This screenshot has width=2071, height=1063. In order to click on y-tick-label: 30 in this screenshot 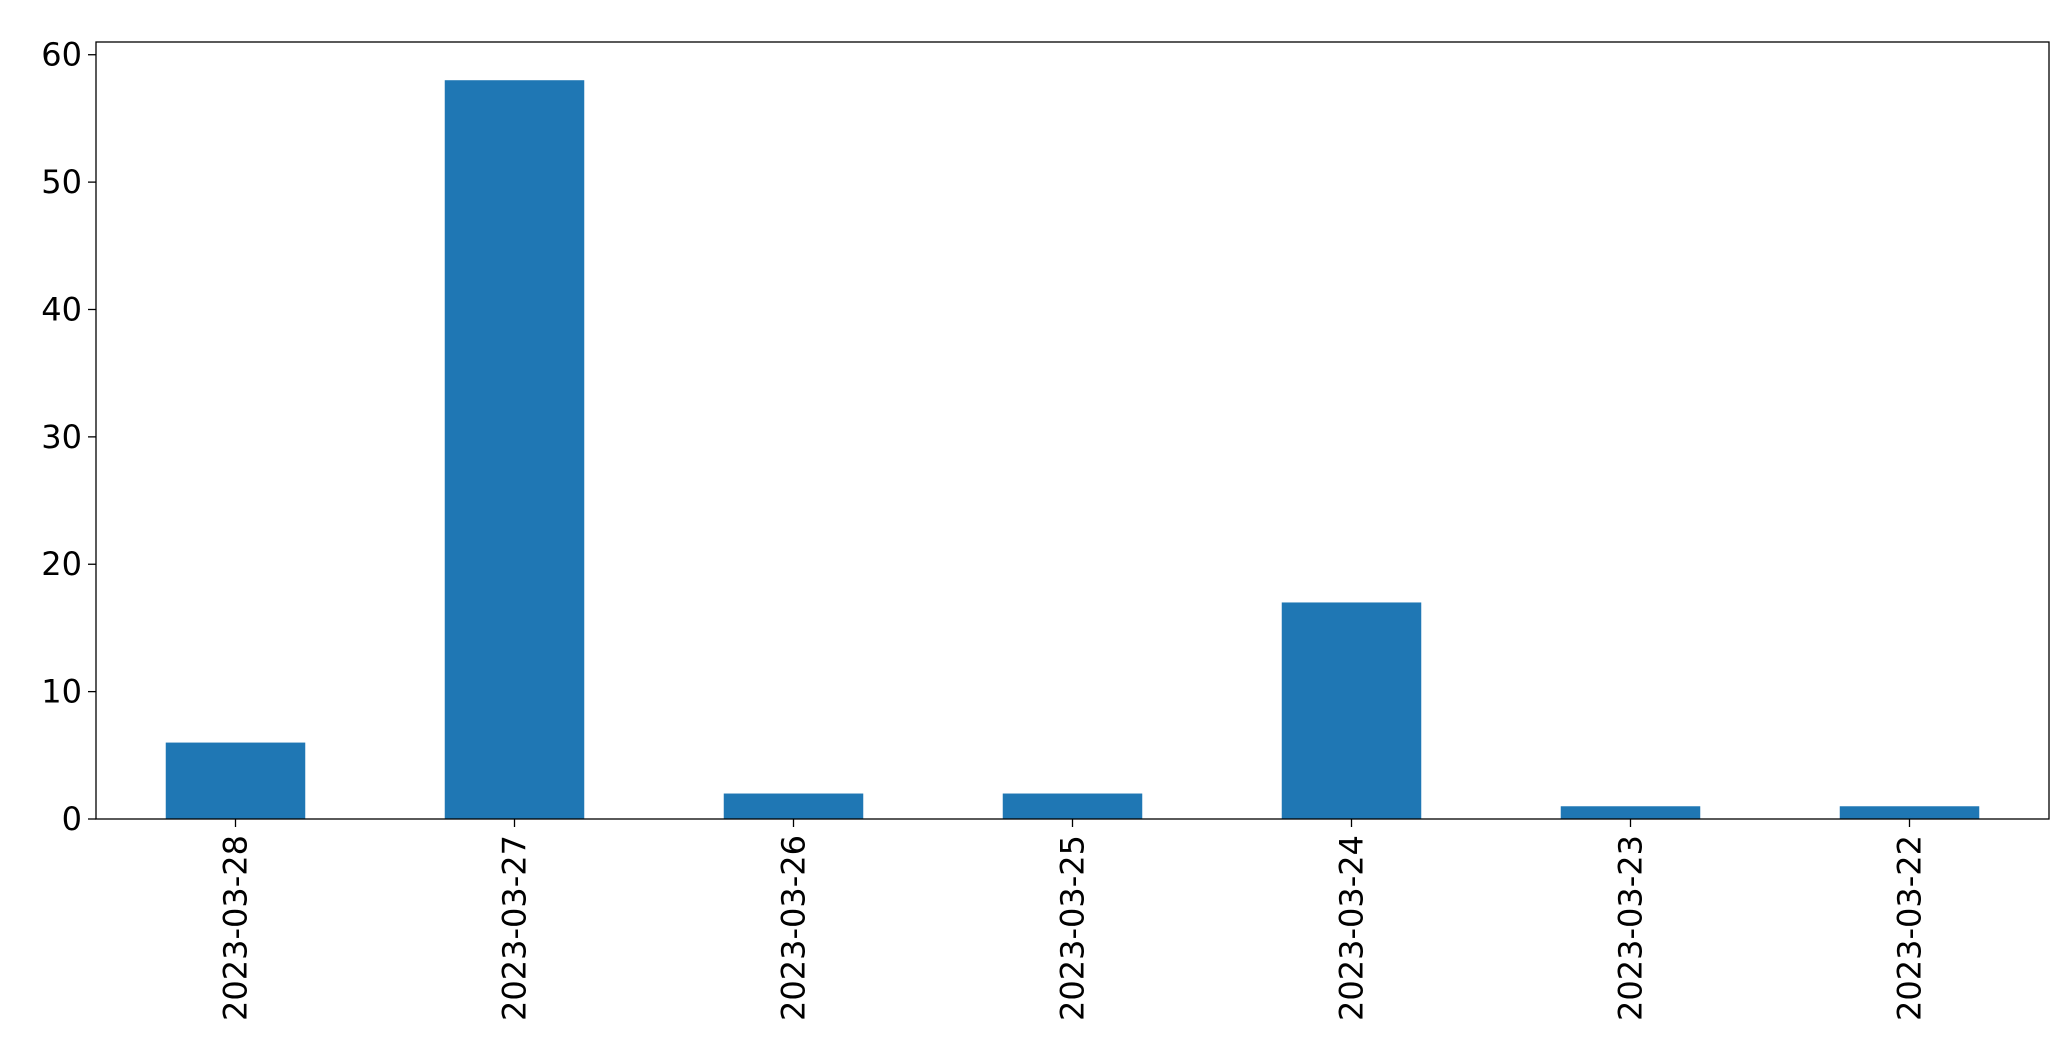, I will do `click(61, 437)`.